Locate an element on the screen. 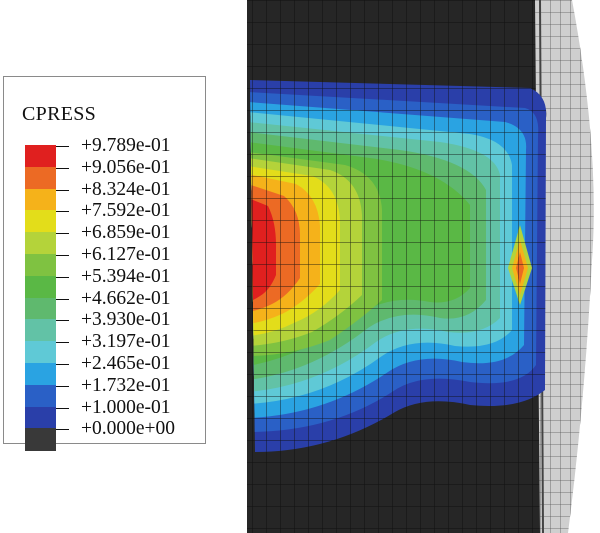 Image resolution: width=600 pixels, height=533 pixels. legend-title: CPRESS is located at coordinates (59, 114).